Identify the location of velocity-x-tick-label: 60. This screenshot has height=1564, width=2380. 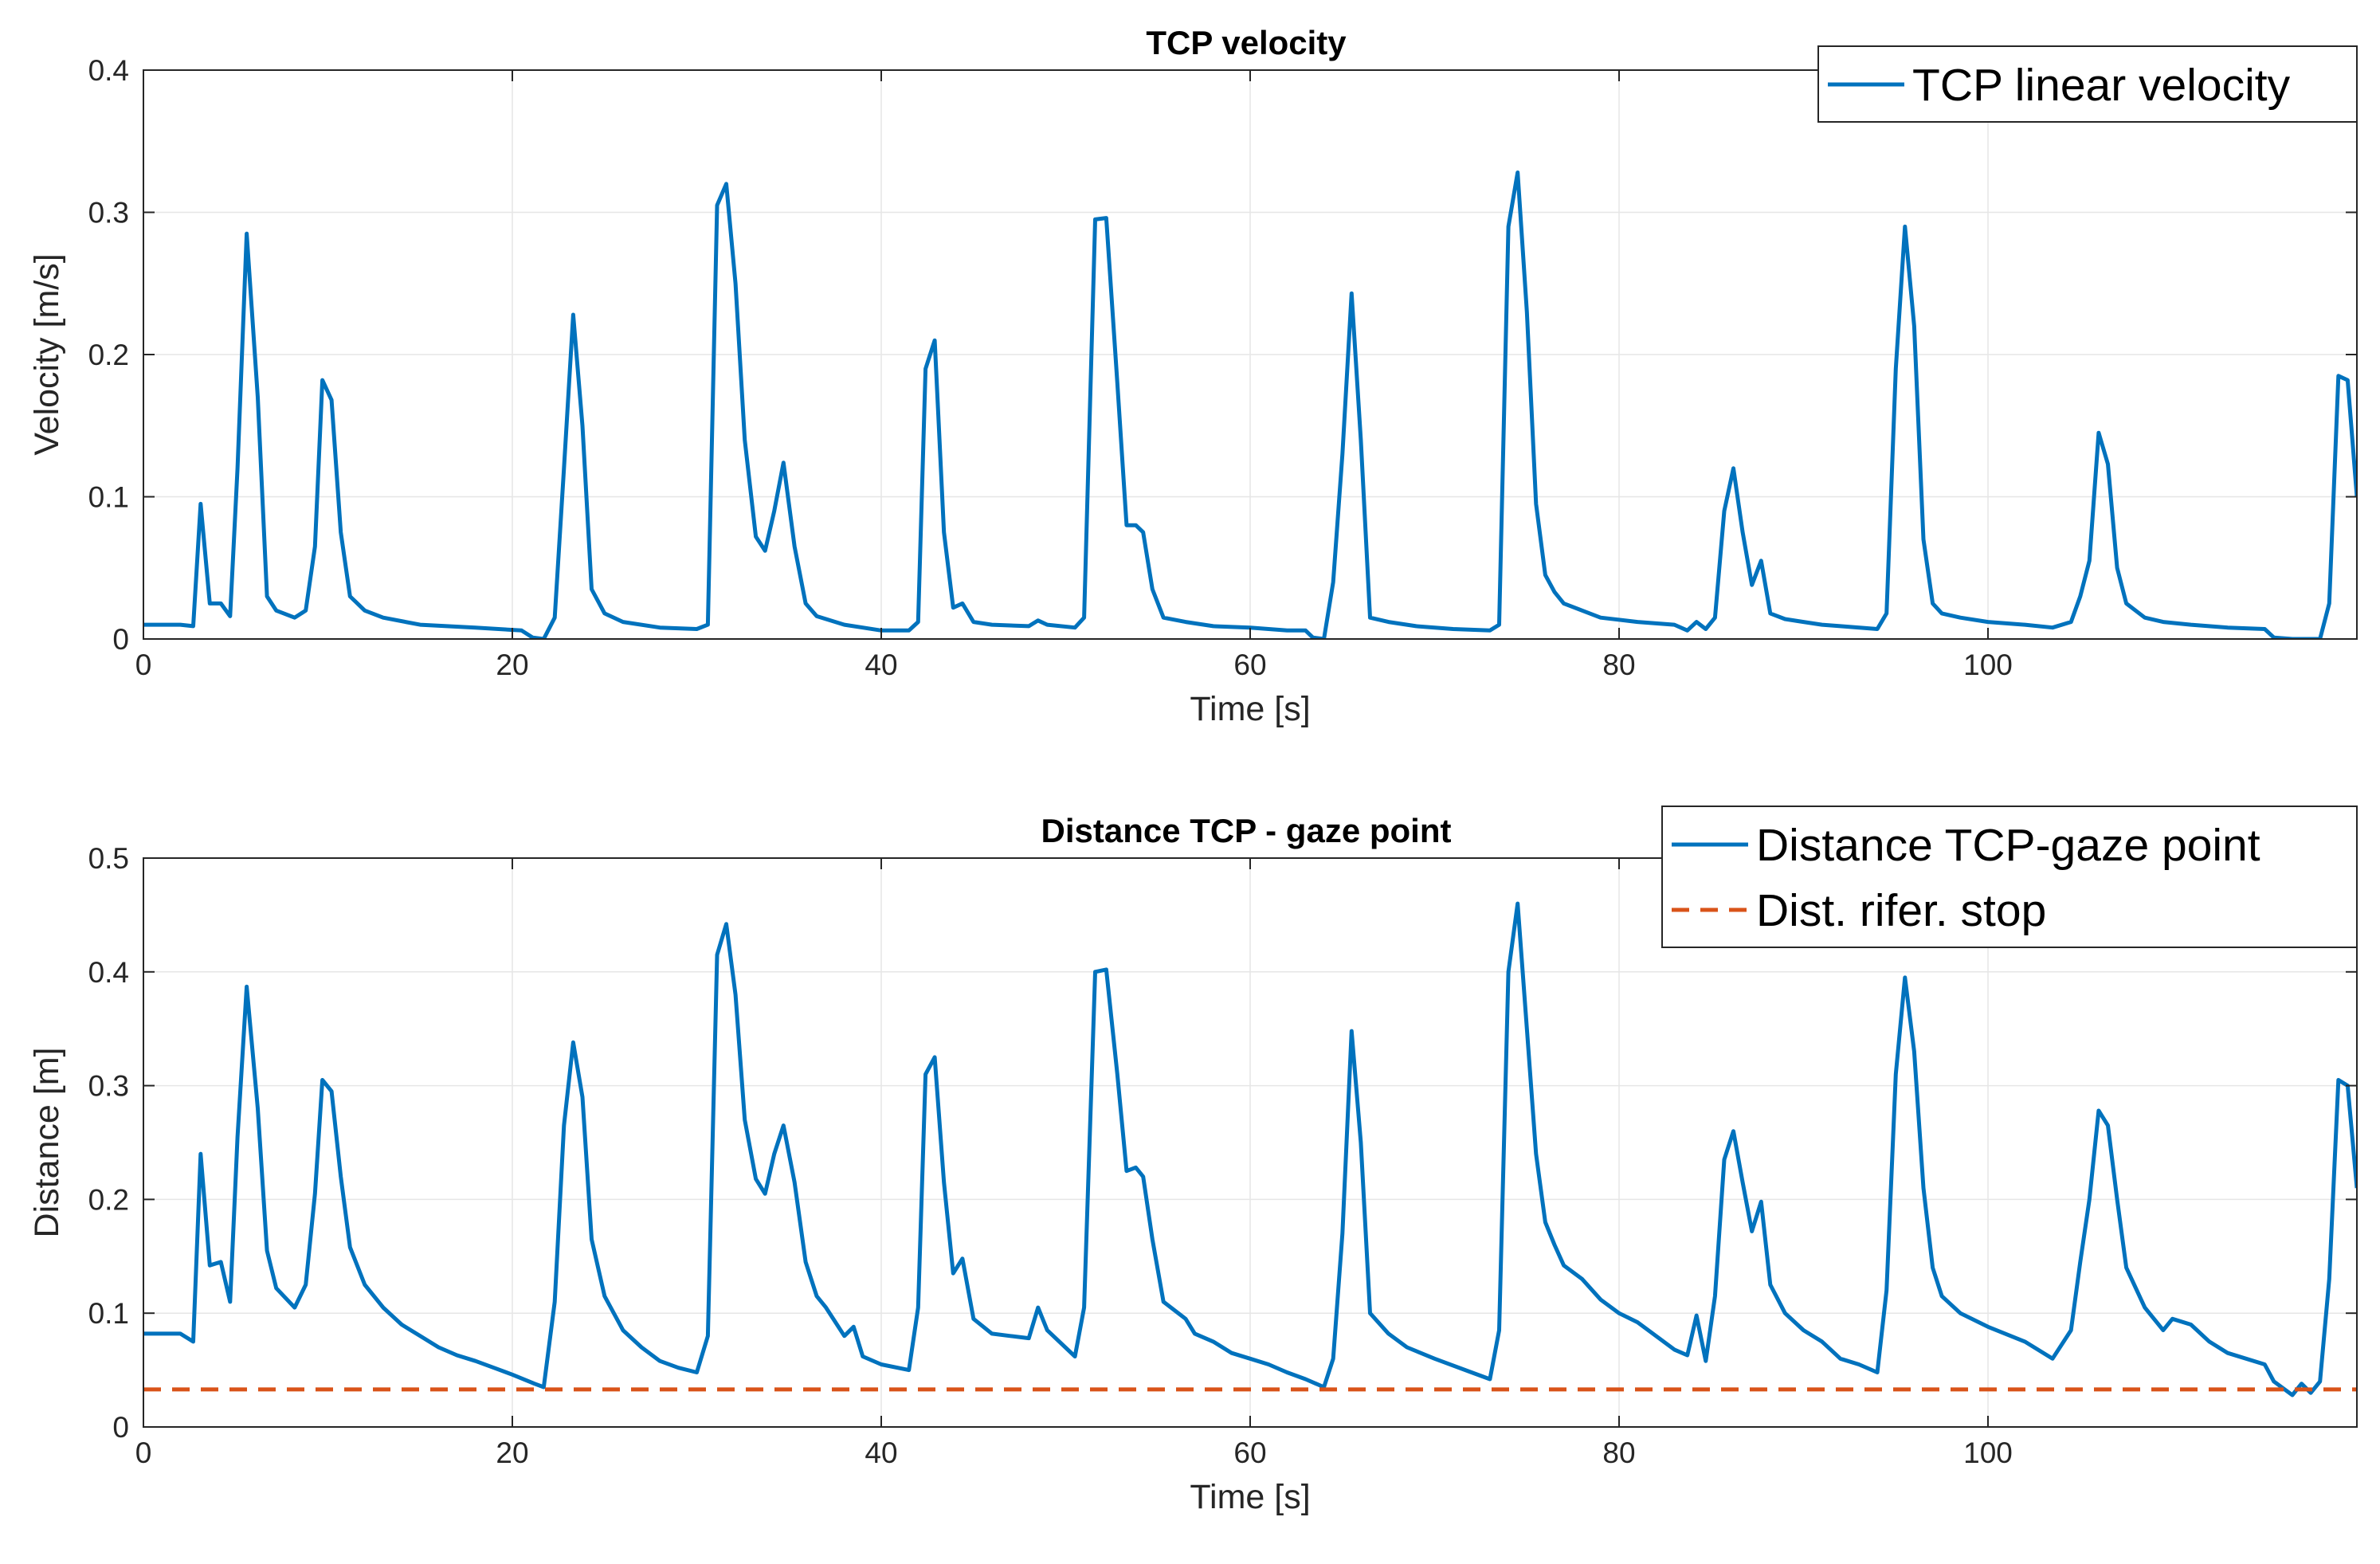
(1249, 665).